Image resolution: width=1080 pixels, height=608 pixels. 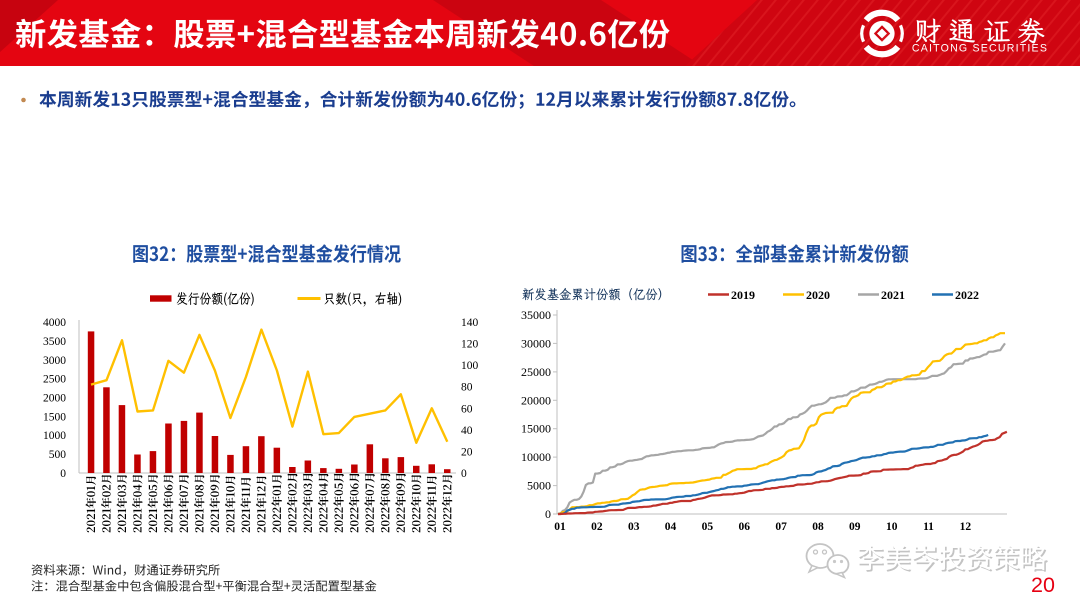 I want to click on svg-text: CAITONG SECURITIES, so click(x=980, y=49).